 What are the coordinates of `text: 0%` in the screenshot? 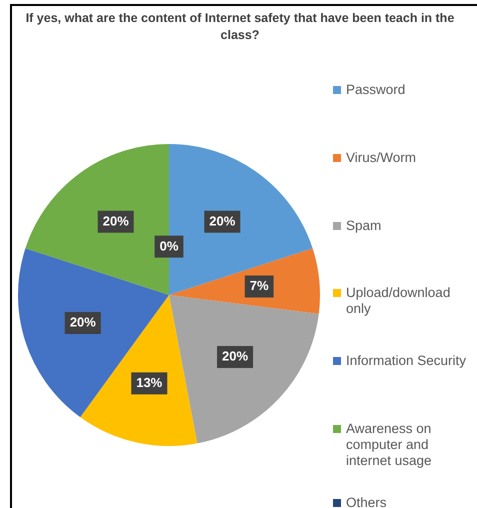 It's located at (169, 246).